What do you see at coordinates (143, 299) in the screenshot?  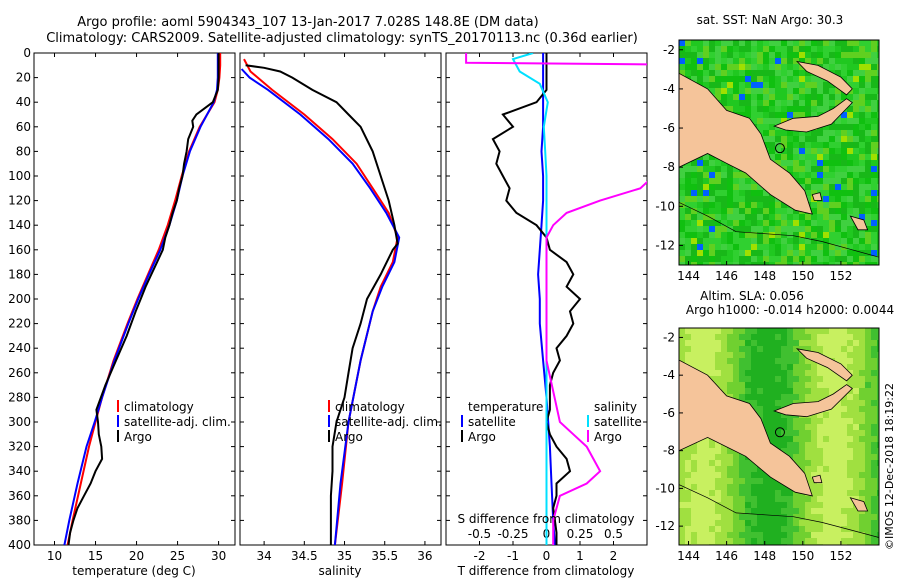 I see `series-line-argo` at bounding box center [143, 299].